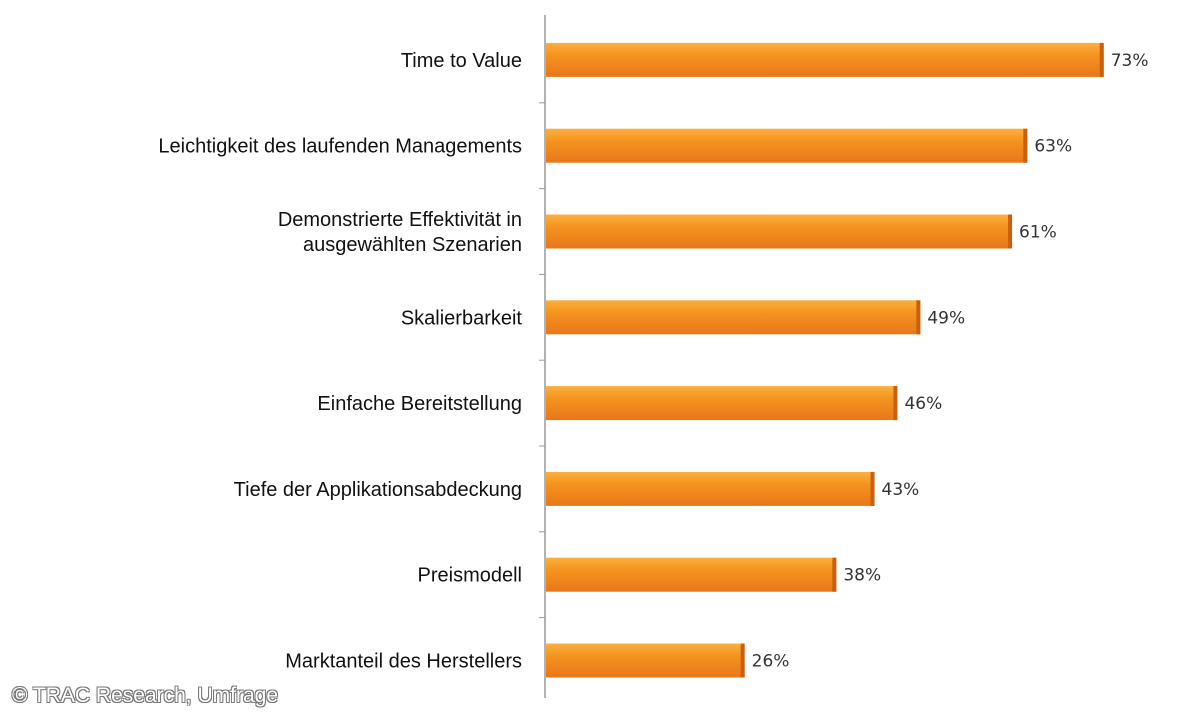 Image resolution: width=1200 pixels, height=720 pixels. What do you see at coordinates (412, 245) in the screenshot?
I see `category-label: ausgewählten Szenarien` at bounding box center [412, 245].